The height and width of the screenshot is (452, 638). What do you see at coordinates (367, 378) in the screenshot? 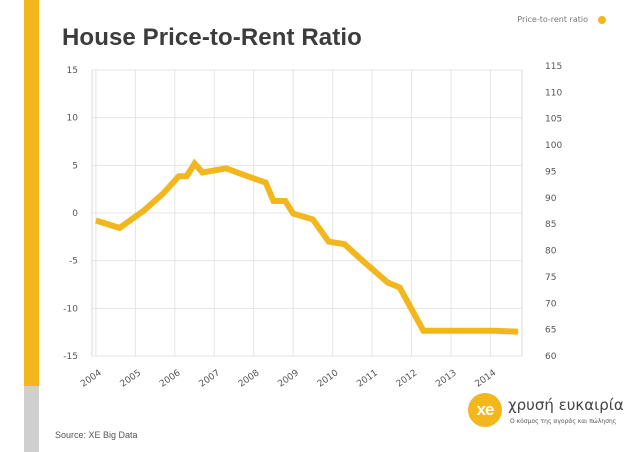
I see `x-tick-label: 2011` at bounding box center [367, 378].